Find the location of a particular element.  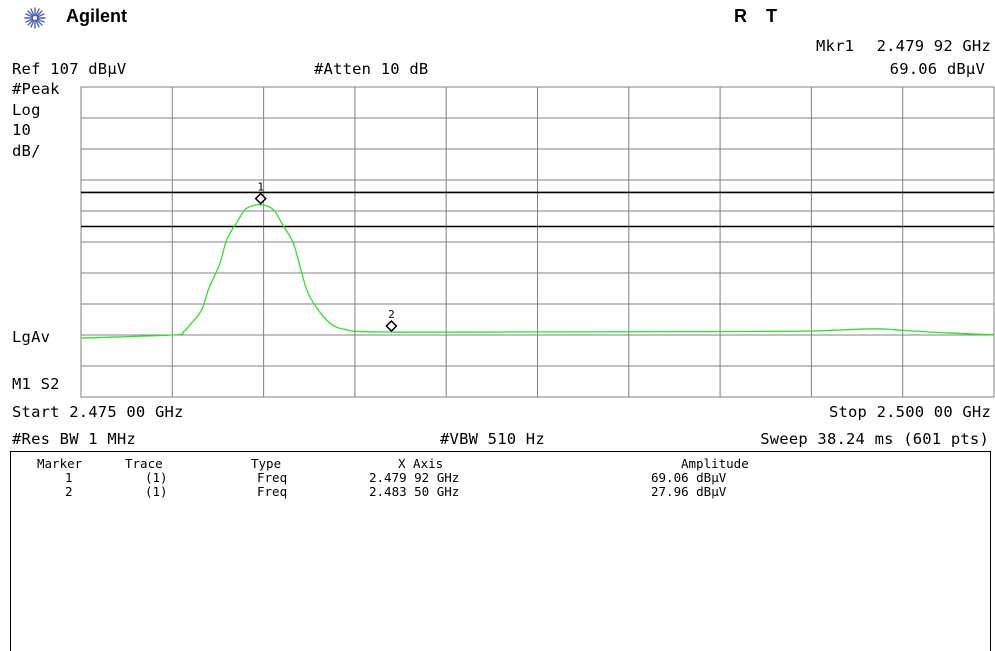

table-row-1-x: 2.479 92 GHz is located at coordinates (414, 477).